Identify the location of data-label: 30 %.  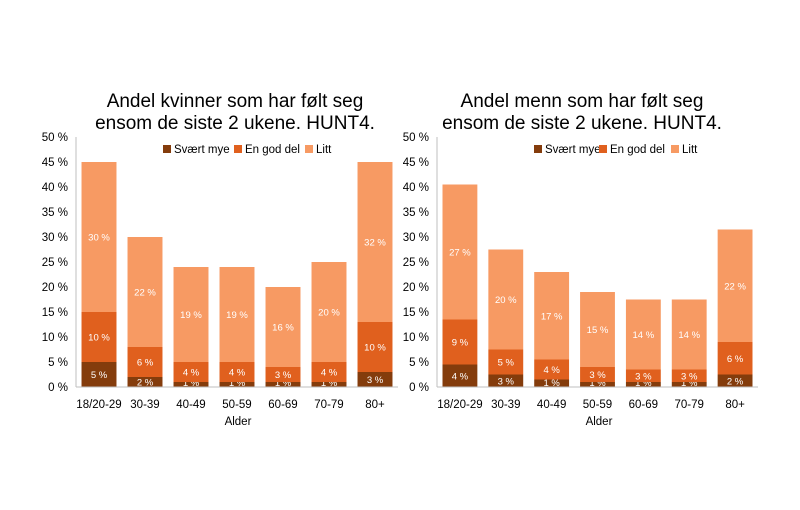
(99, 238).